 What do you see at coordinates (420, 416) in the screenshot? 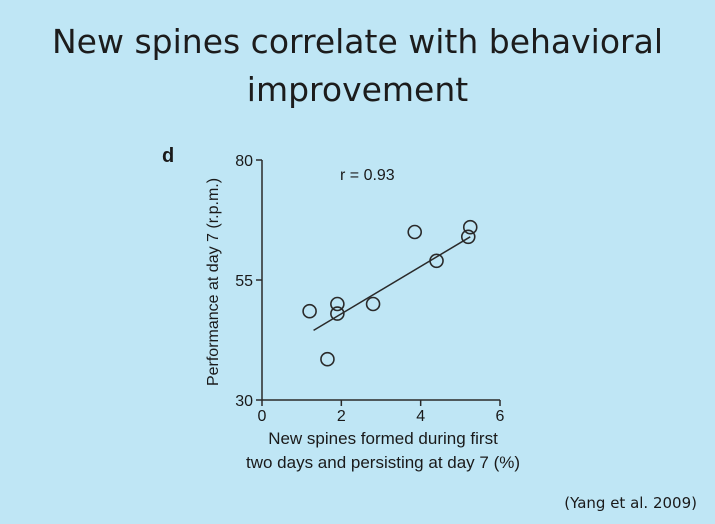
I see `x-tick-label: 4` at bounding box center [420, 416].